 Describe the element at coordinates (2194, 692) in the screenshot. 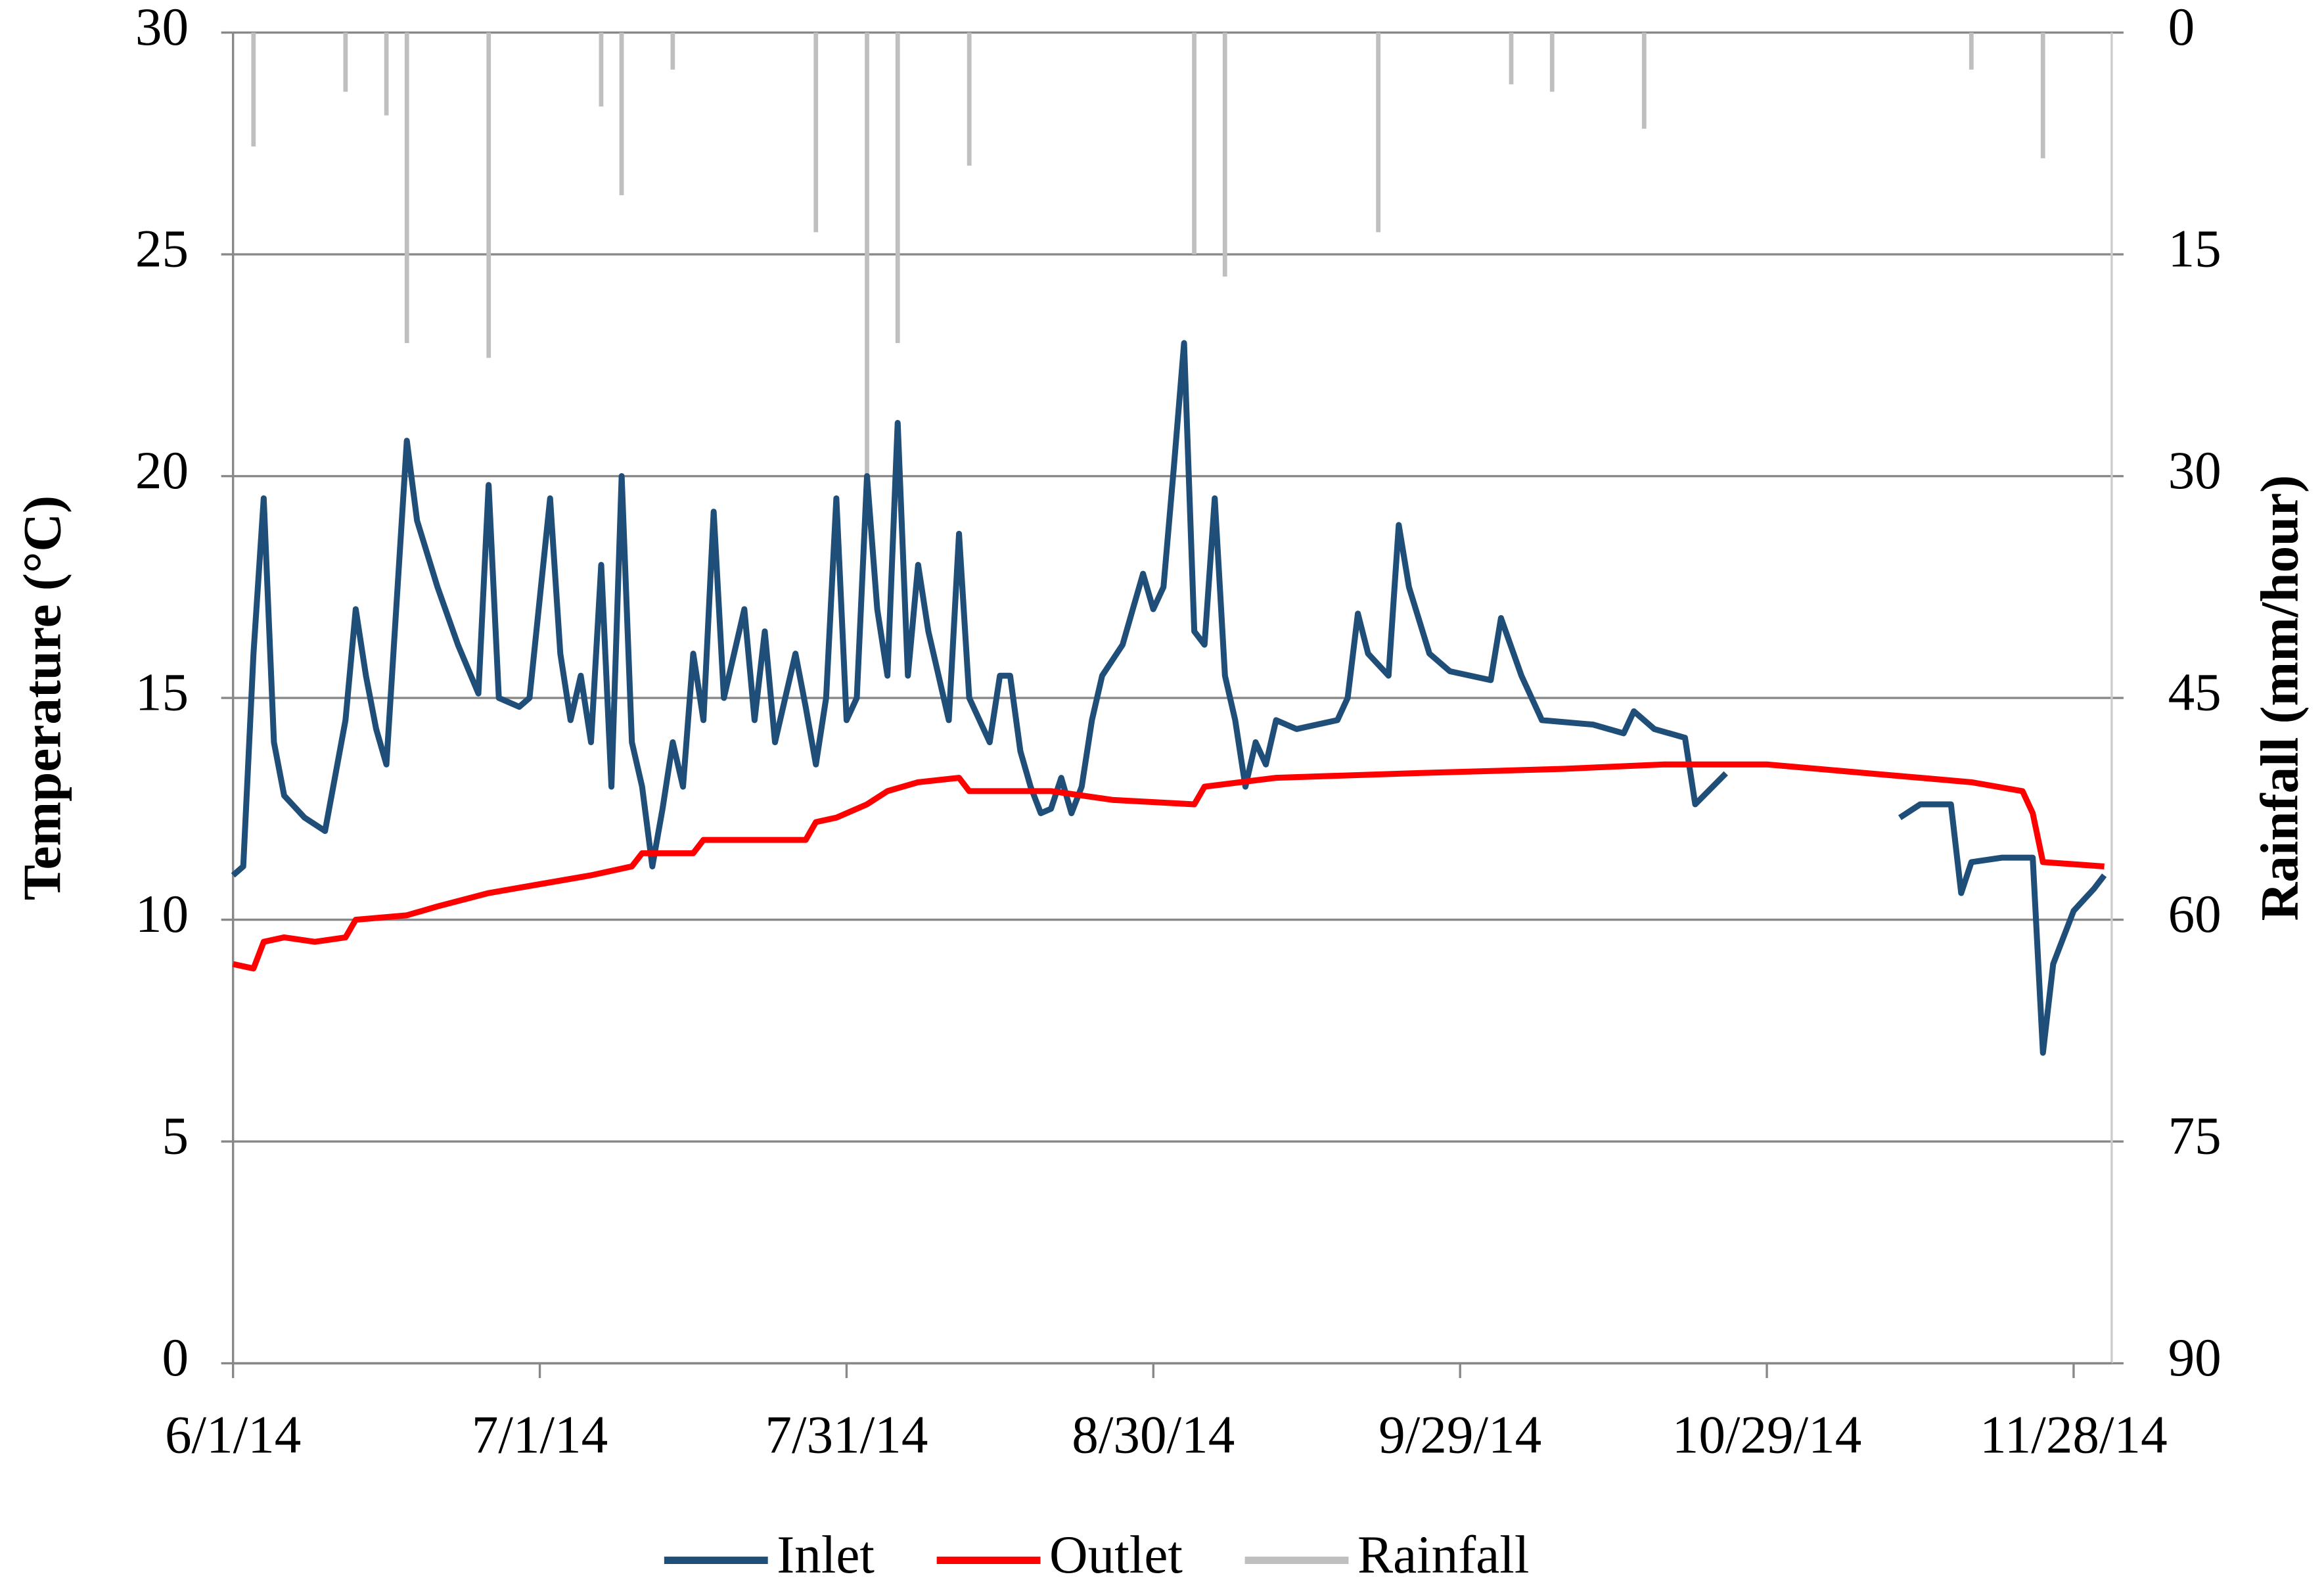

I see `y2-tick-label: 45` at that location.